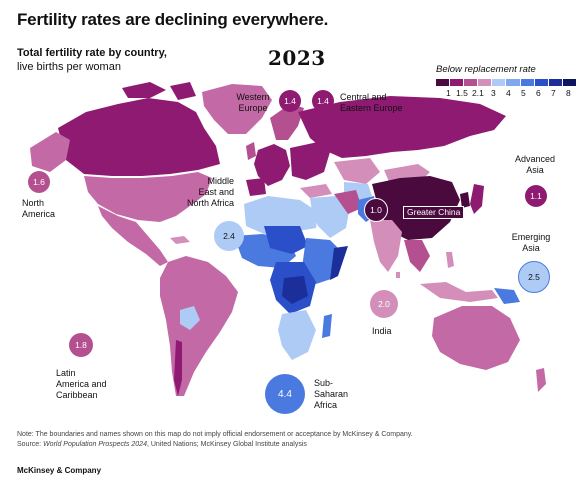 The image size is (582, 482). I want to click on note-source-title: World Population Prospects 2024, so click(95, 444).